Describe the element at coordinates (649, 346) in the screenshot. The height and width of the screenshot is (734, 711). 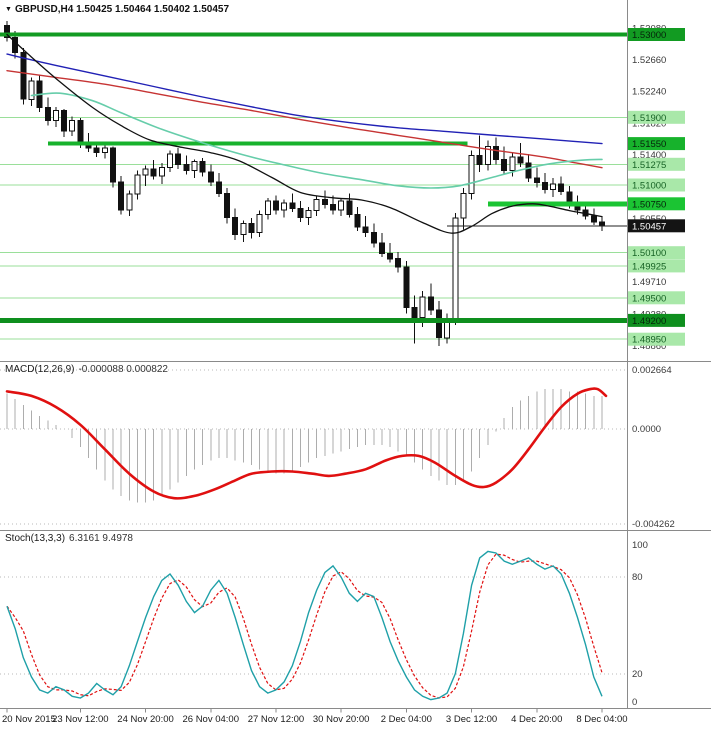
I see `price-tick-label: 1.48860` at that location.